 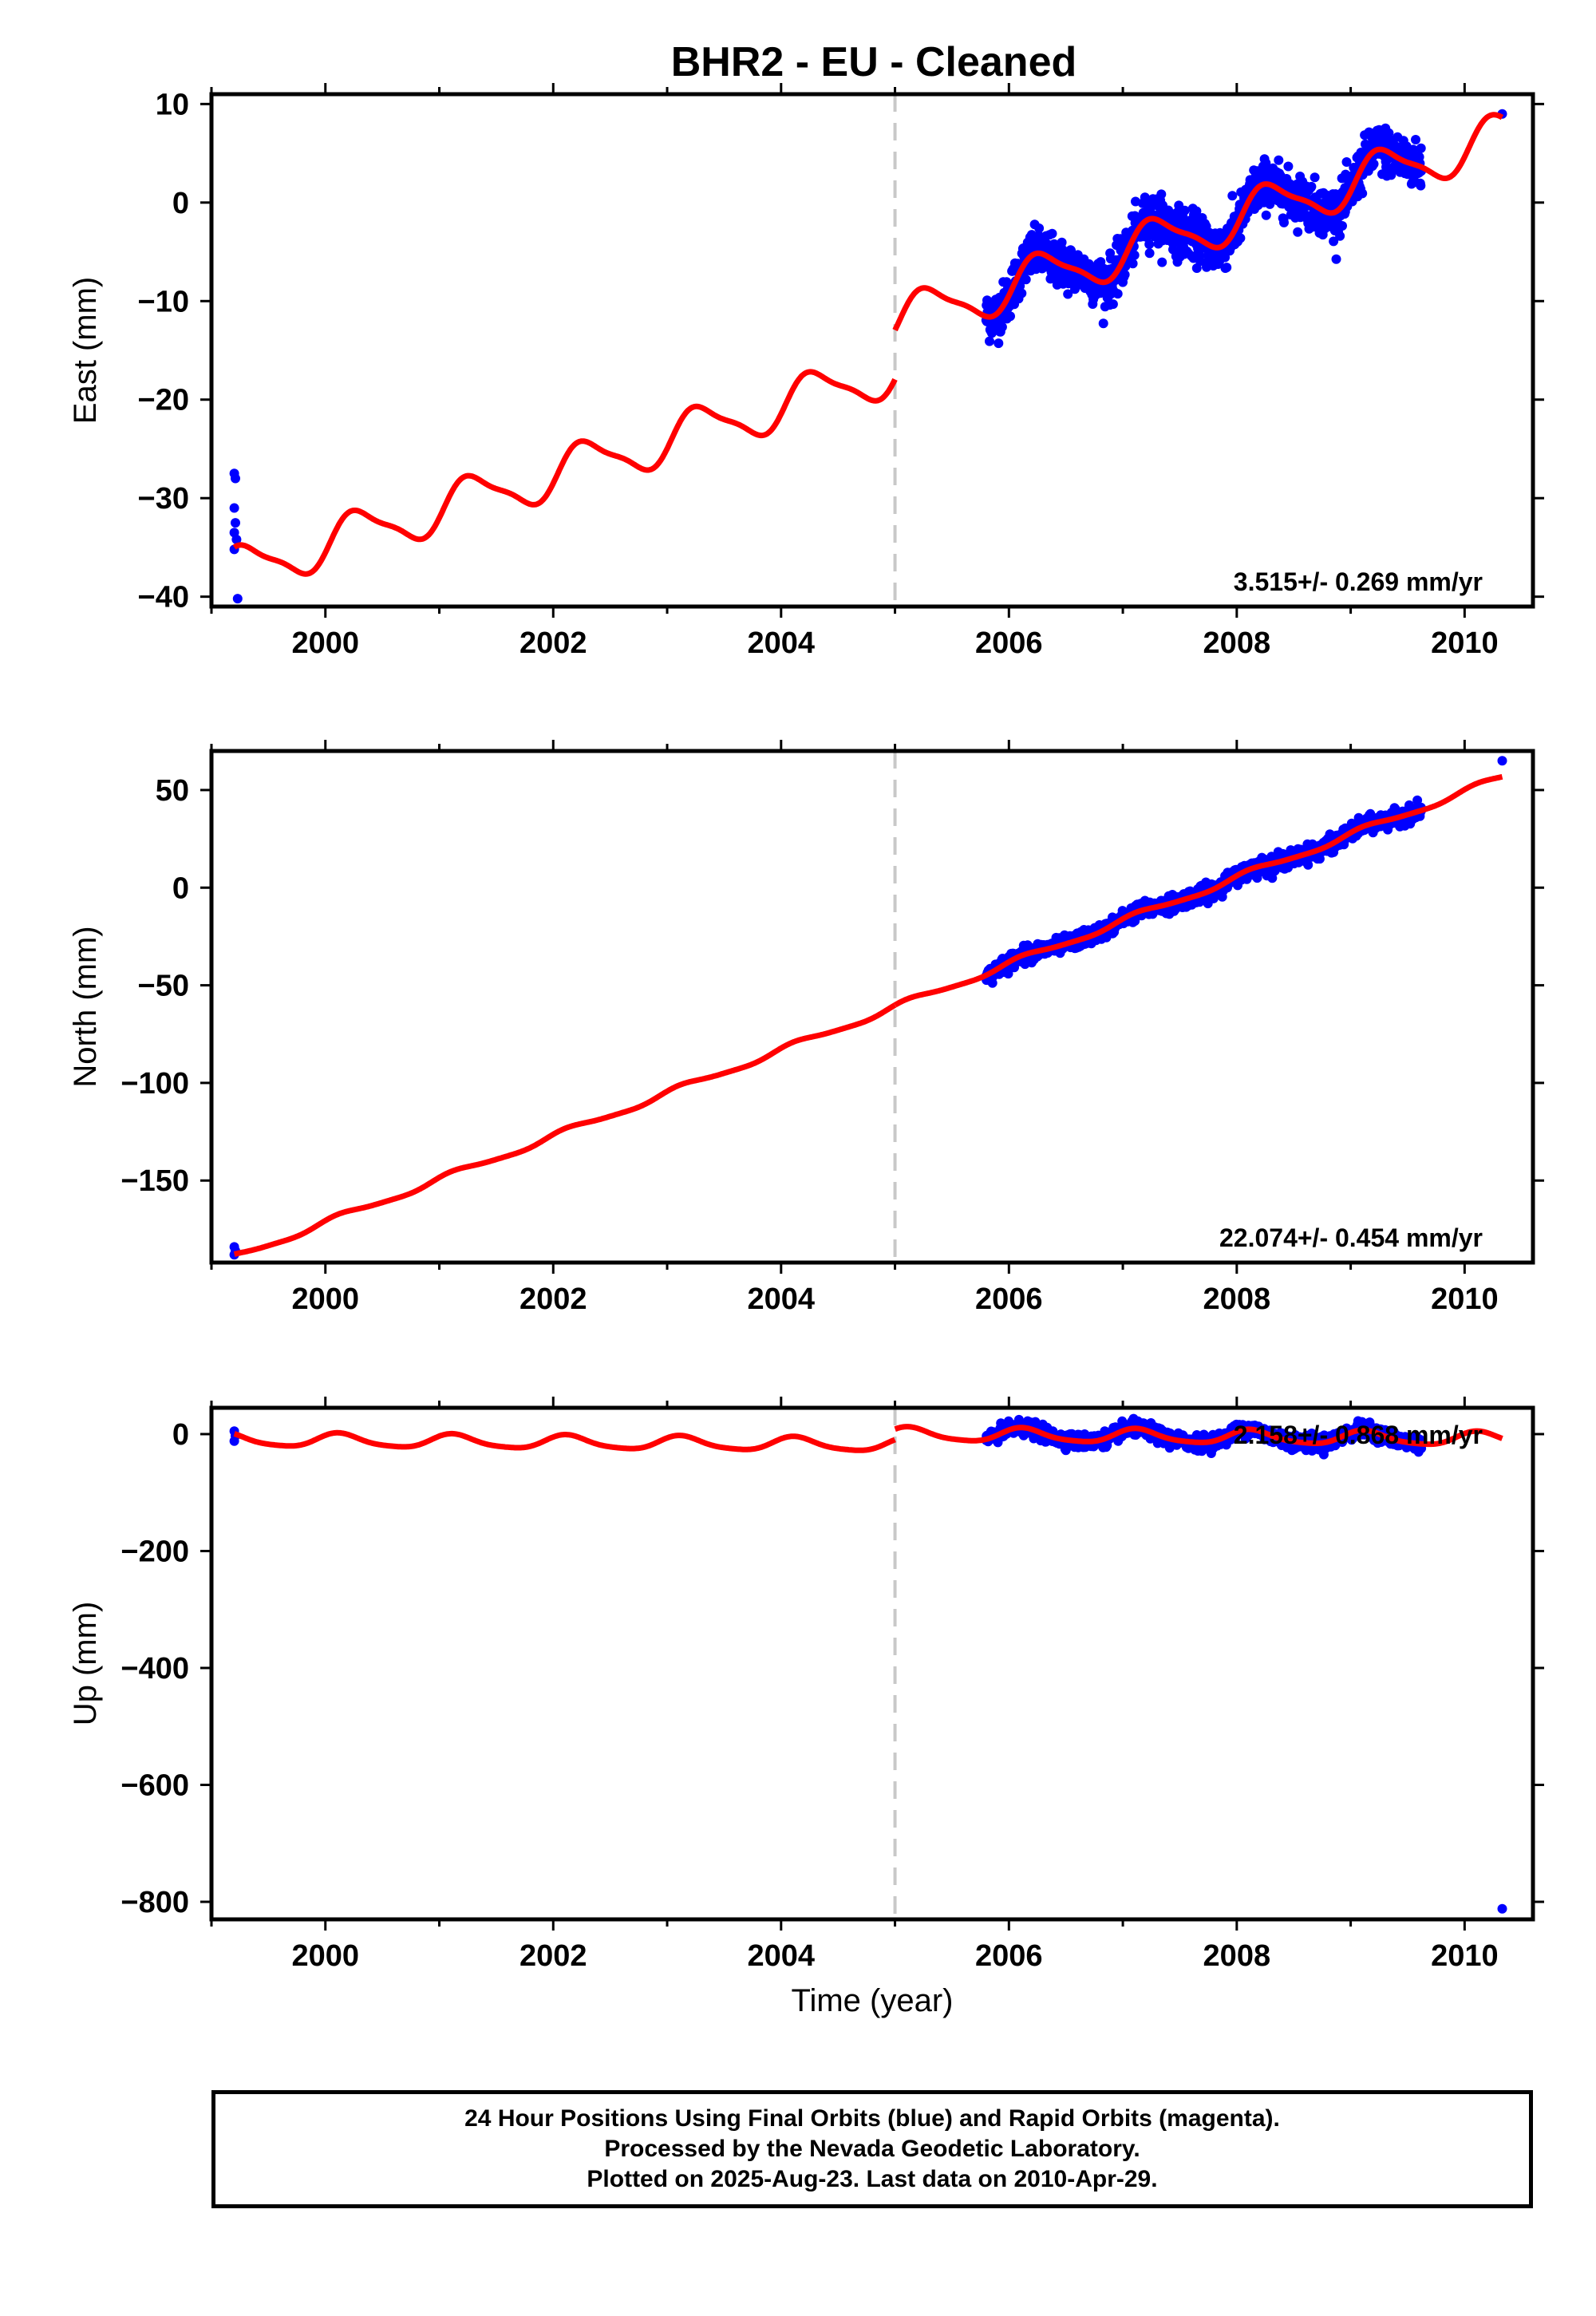 What do you see at coordinates (1351, 1237) in the screenshot?
I see `rate-label: 22.074+/- 0.454 mm/yr` at bounding box center [1351, 1237].